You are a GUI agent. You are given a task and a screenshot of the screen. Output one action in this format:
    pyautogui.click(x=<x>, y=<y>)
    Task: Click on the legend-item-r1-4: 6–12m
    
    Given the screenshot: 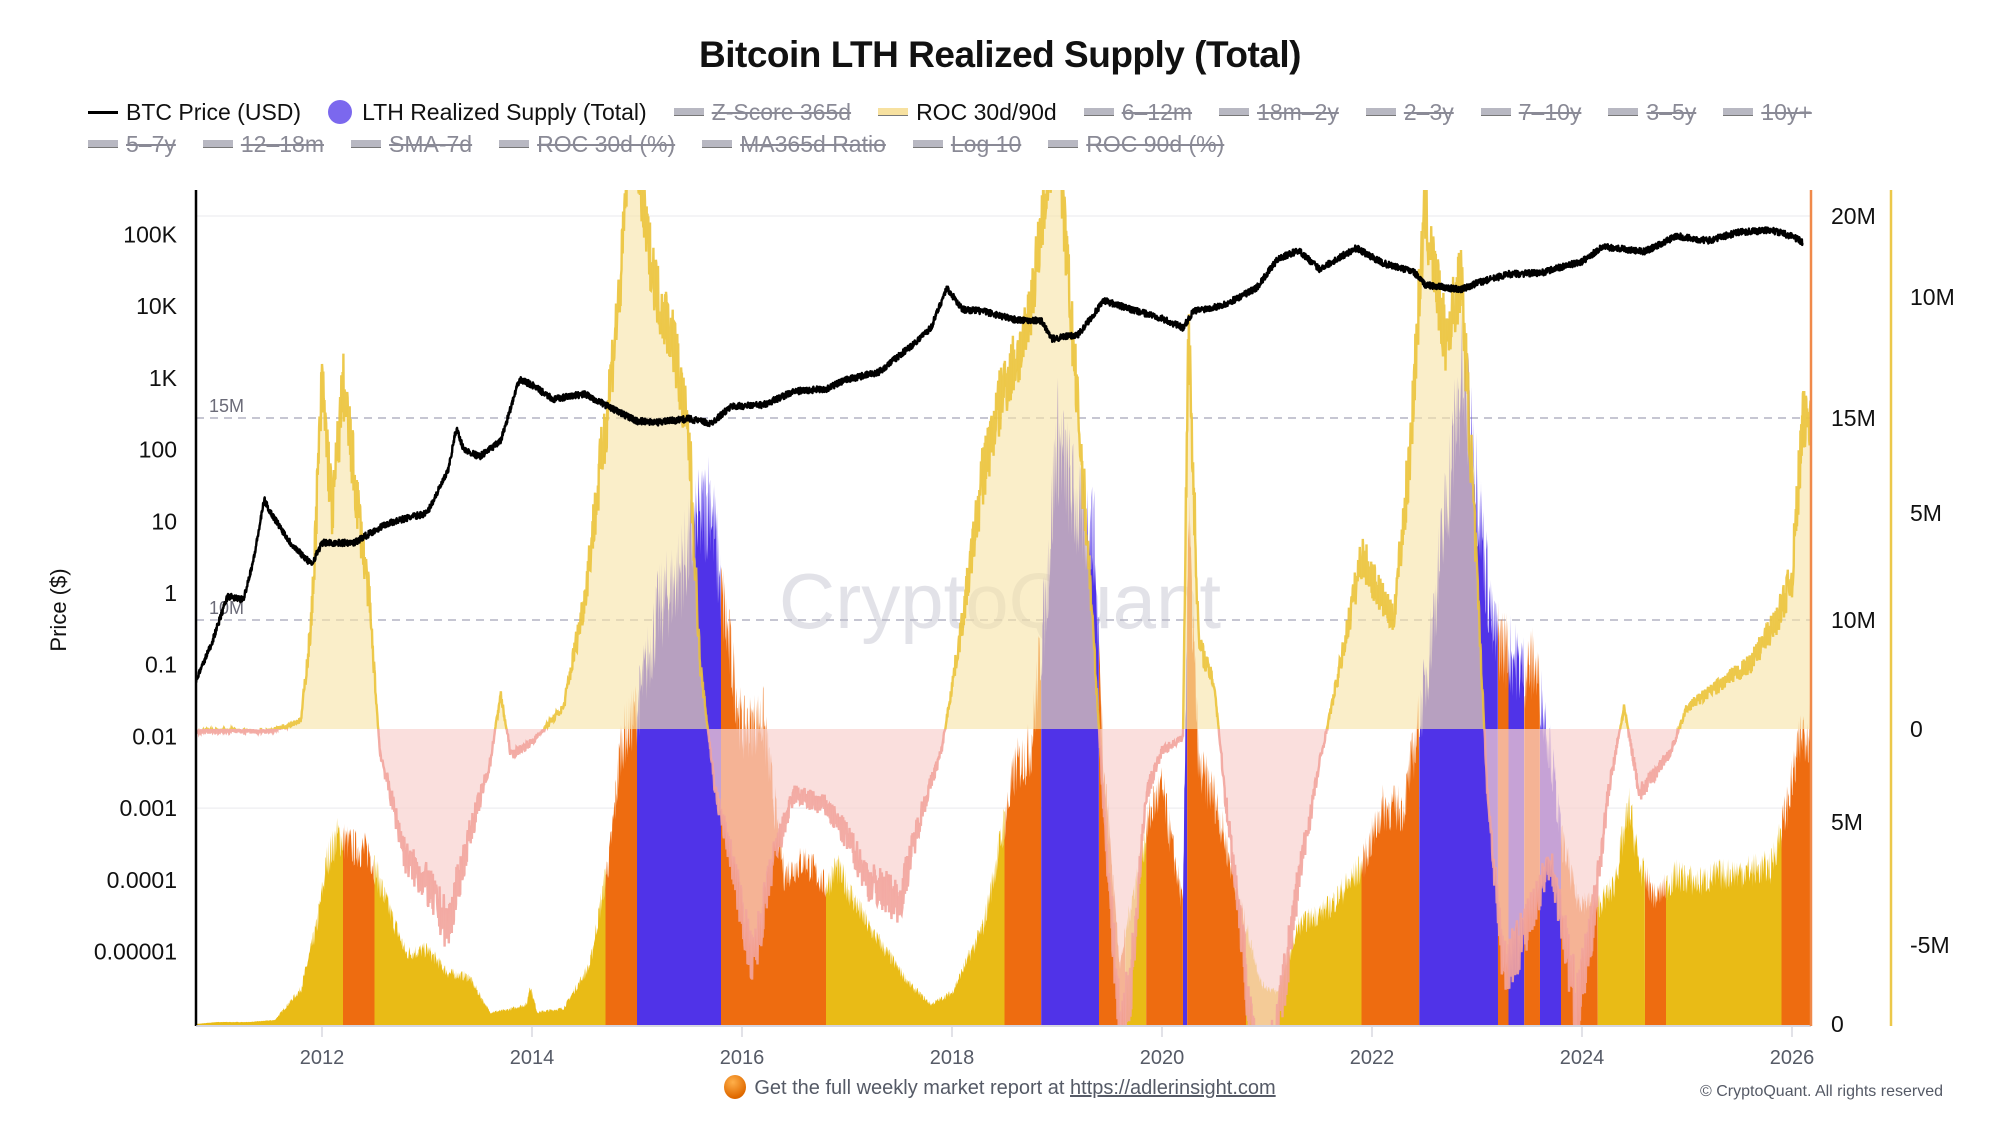 What is the action you would take?
    pyautogui.click(x=1138, y=112)
    